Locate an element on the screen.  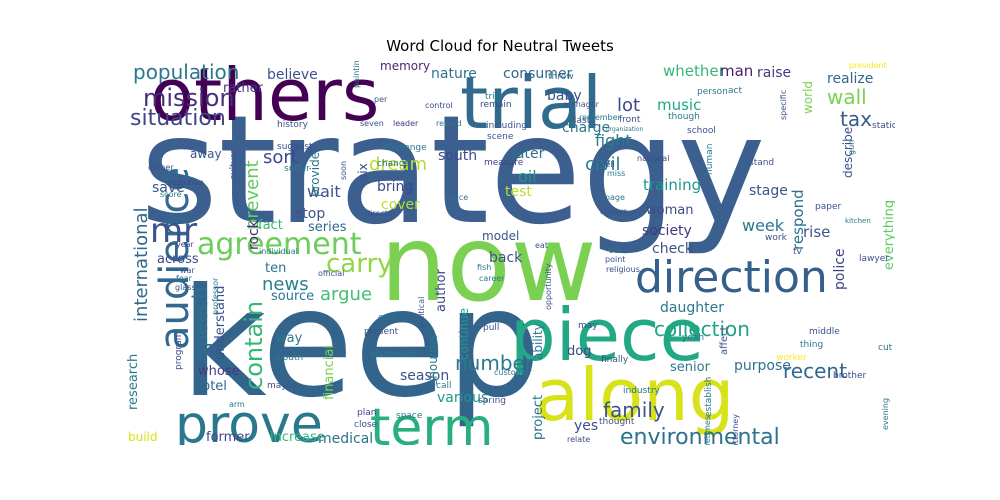
word-rise: rise is located at coordinates (816, 232).